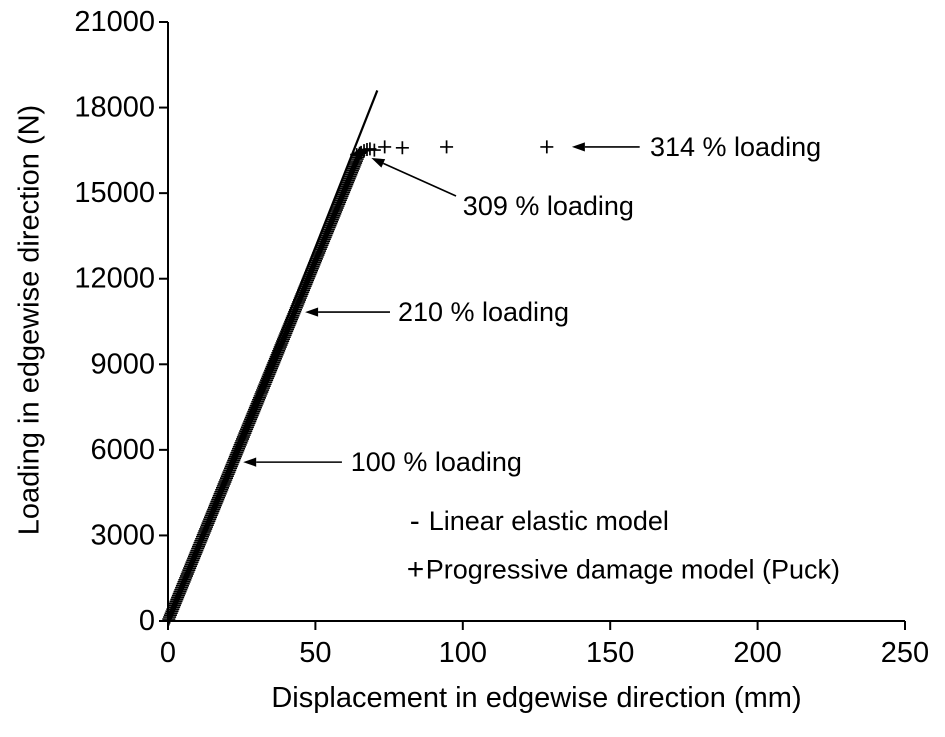 The height and width of the screenshot is (737, 945). I want to click on y-tick-label: 0, so click(147, 621).